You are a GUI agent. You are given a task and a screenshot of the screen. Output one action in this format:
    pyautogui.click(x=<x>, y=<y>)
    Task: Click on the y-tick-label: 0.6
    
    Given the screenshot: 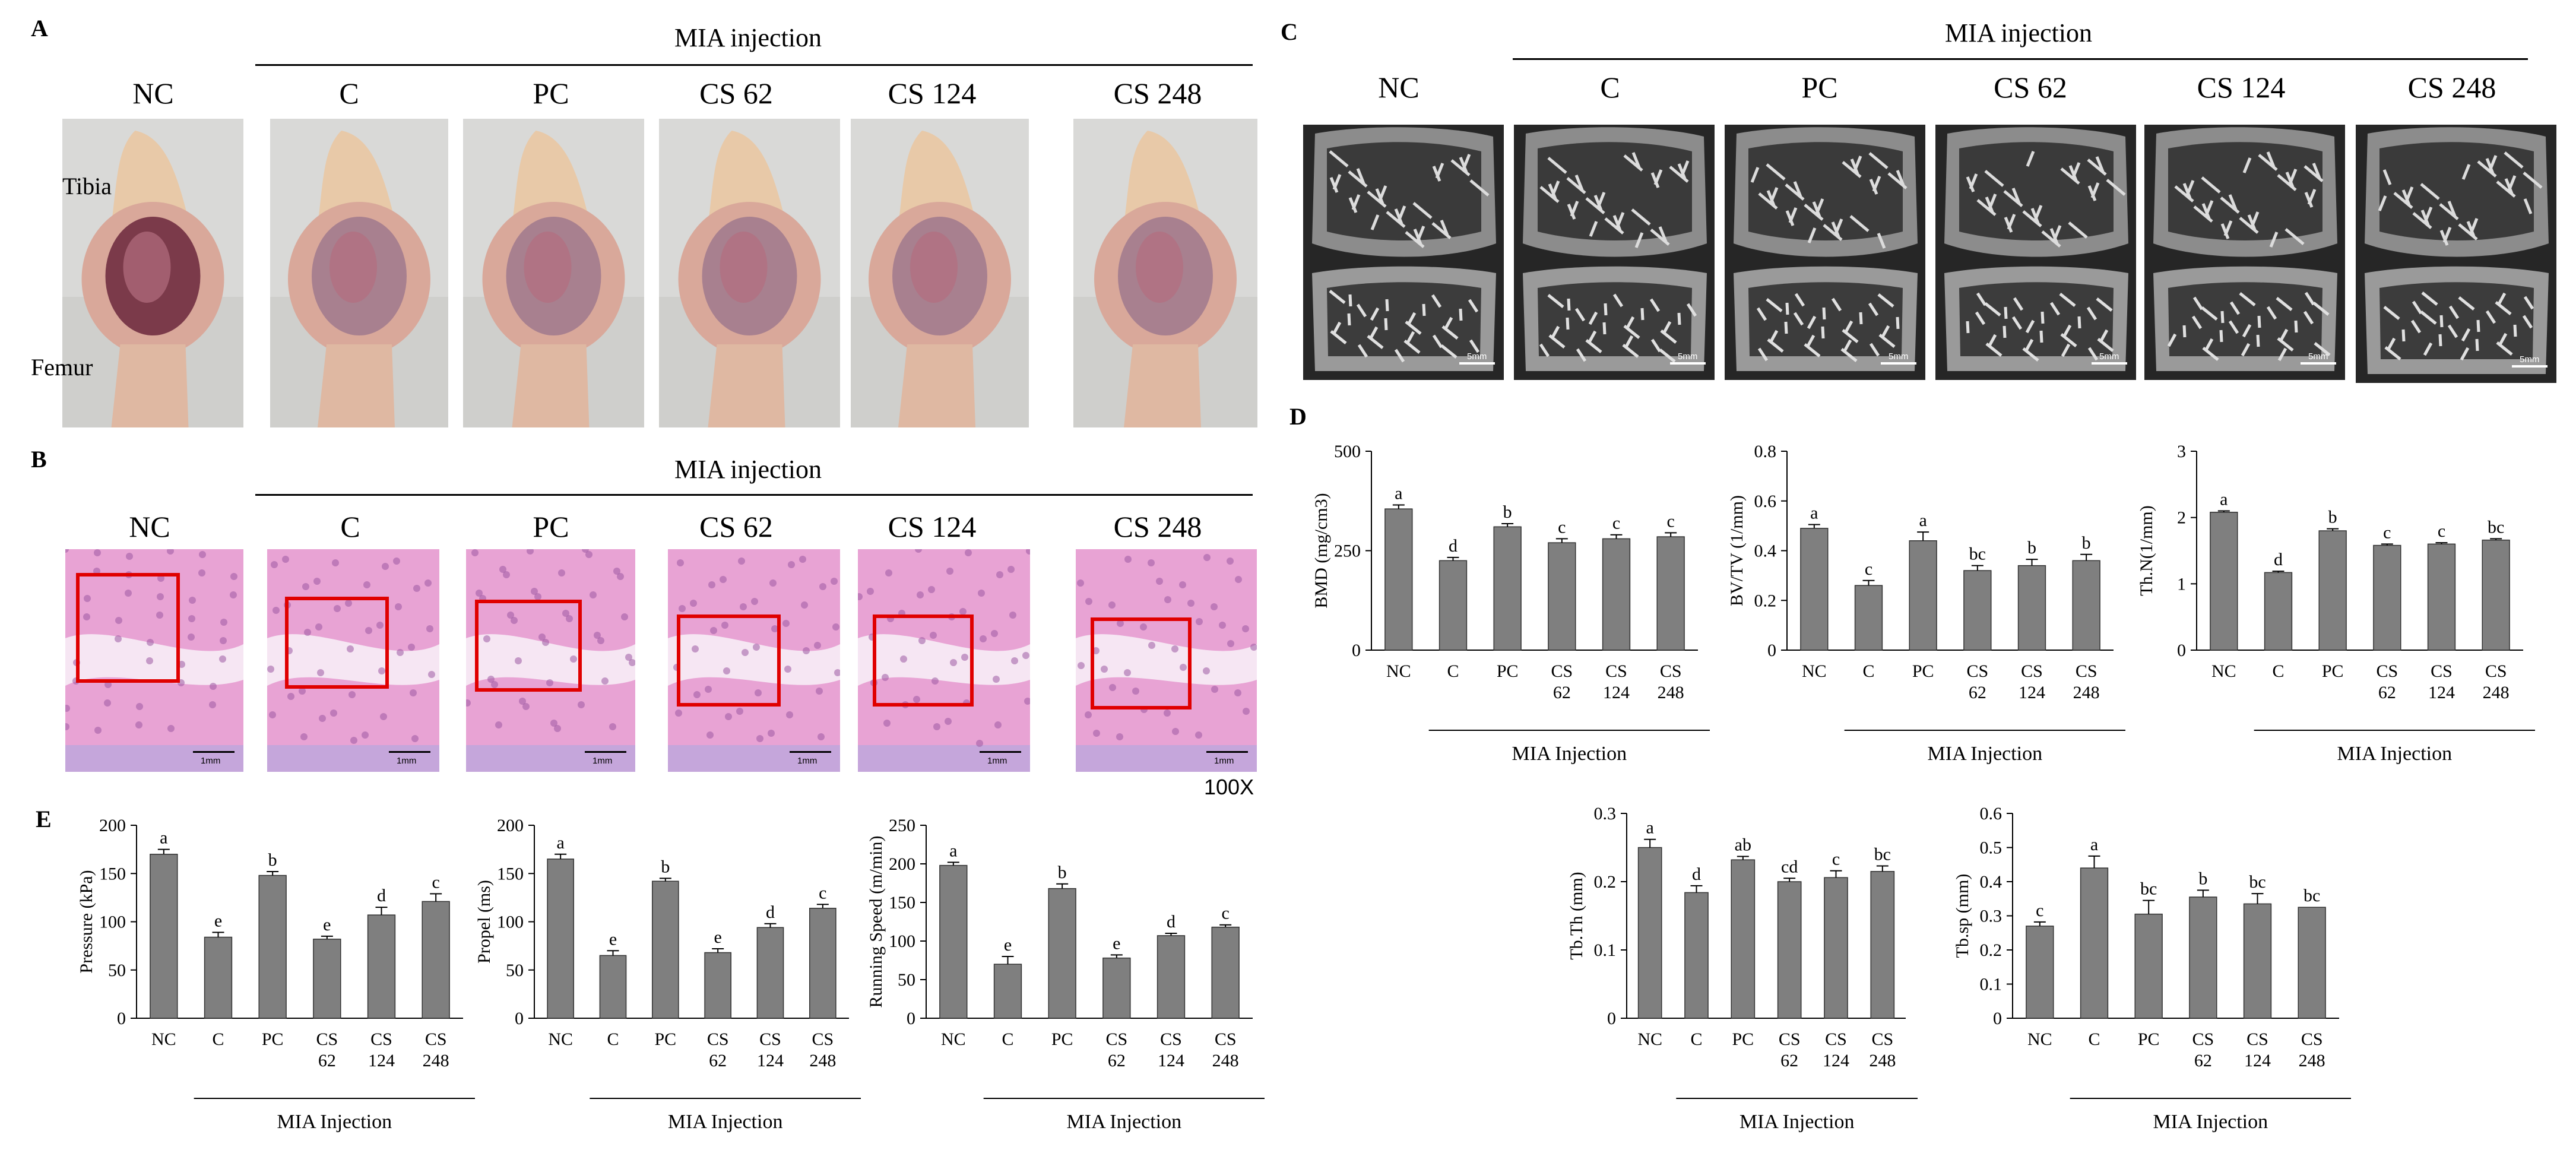 What is the action you would take?
    pyautogui.click(x=1766, y=501)
    